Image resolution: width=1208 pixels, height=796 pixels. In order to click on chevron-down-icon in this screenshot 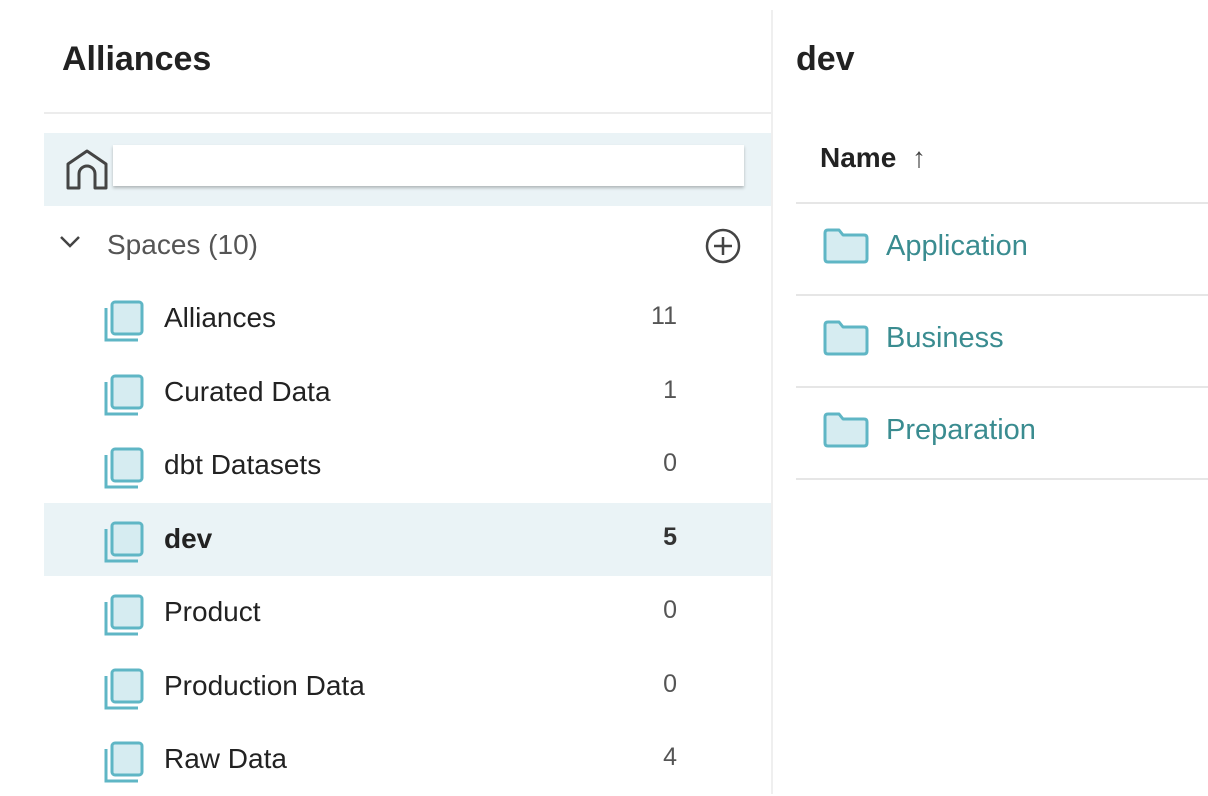, I will do `click(70, 242)`.